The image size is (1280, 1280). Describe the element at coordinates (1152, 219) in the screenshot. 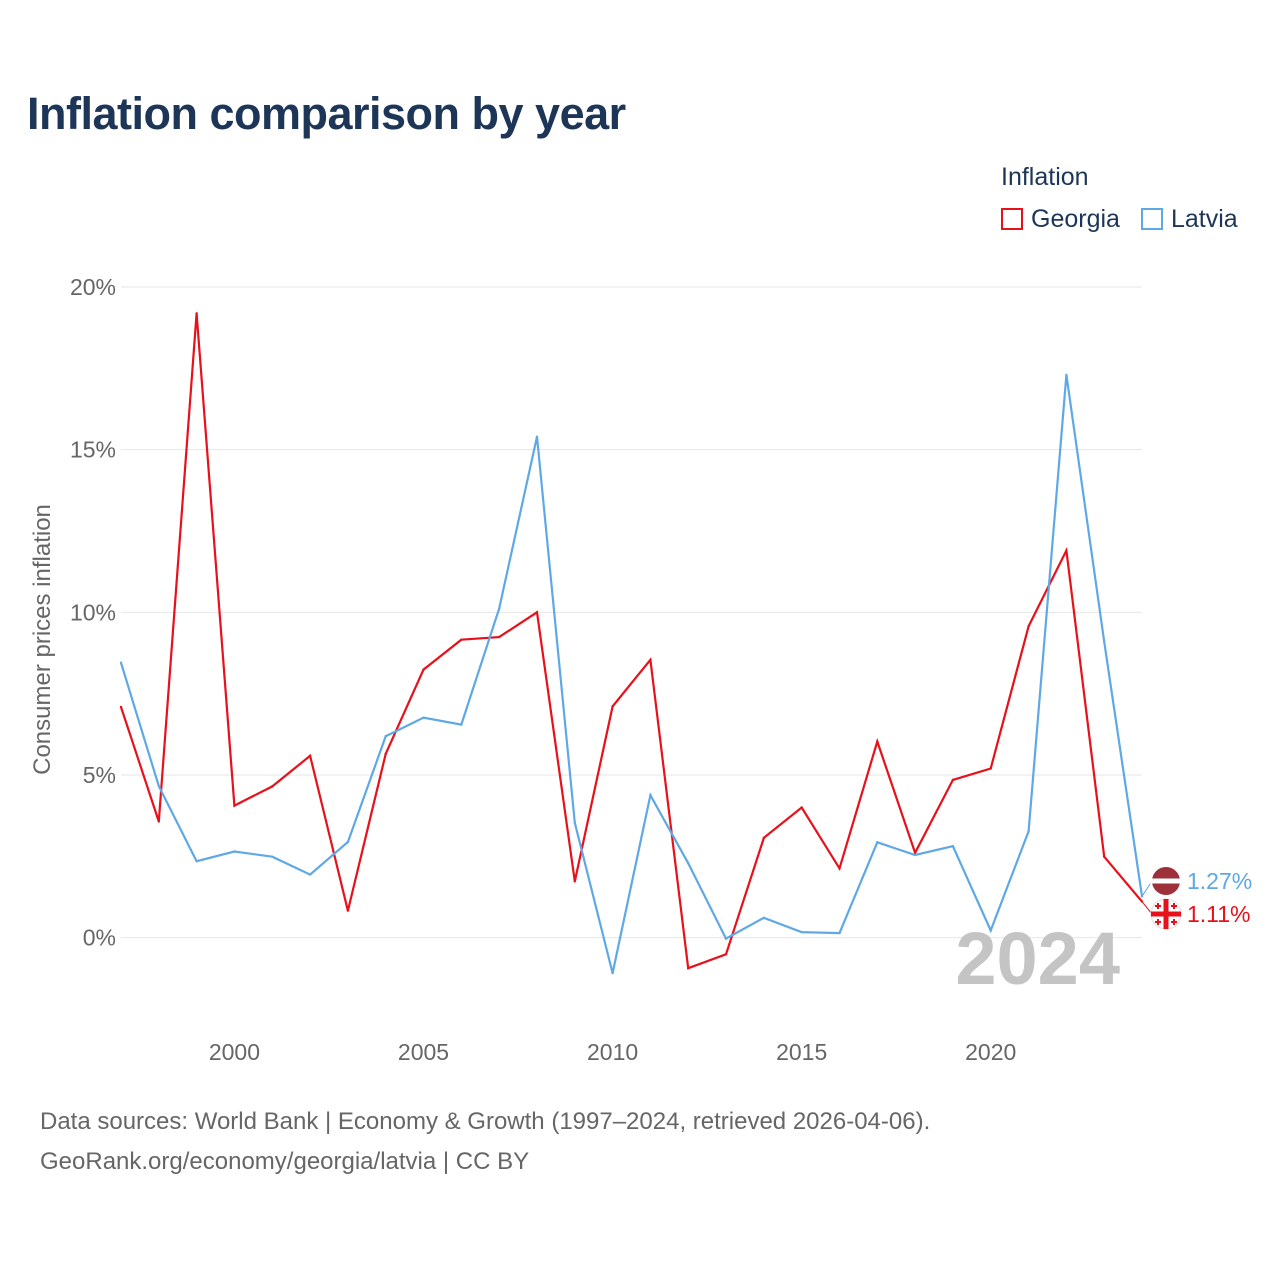

I see `legend-swatch-latvia` at that location.